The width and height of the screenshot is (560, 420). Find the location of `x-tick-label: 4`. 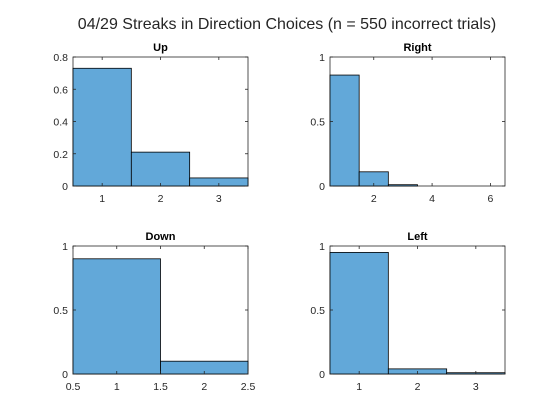

x-tick-label: 4 is located at coordinates (432, 199).